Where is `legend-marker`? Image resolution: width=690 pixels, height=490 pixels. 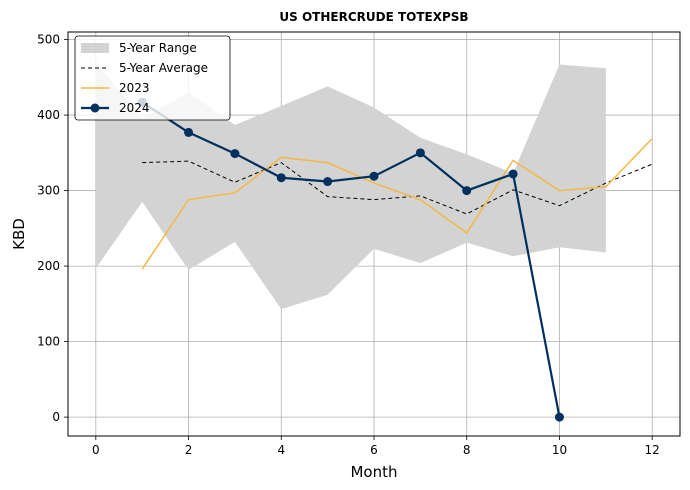 legend-marker is located at coordinates (95, 108).